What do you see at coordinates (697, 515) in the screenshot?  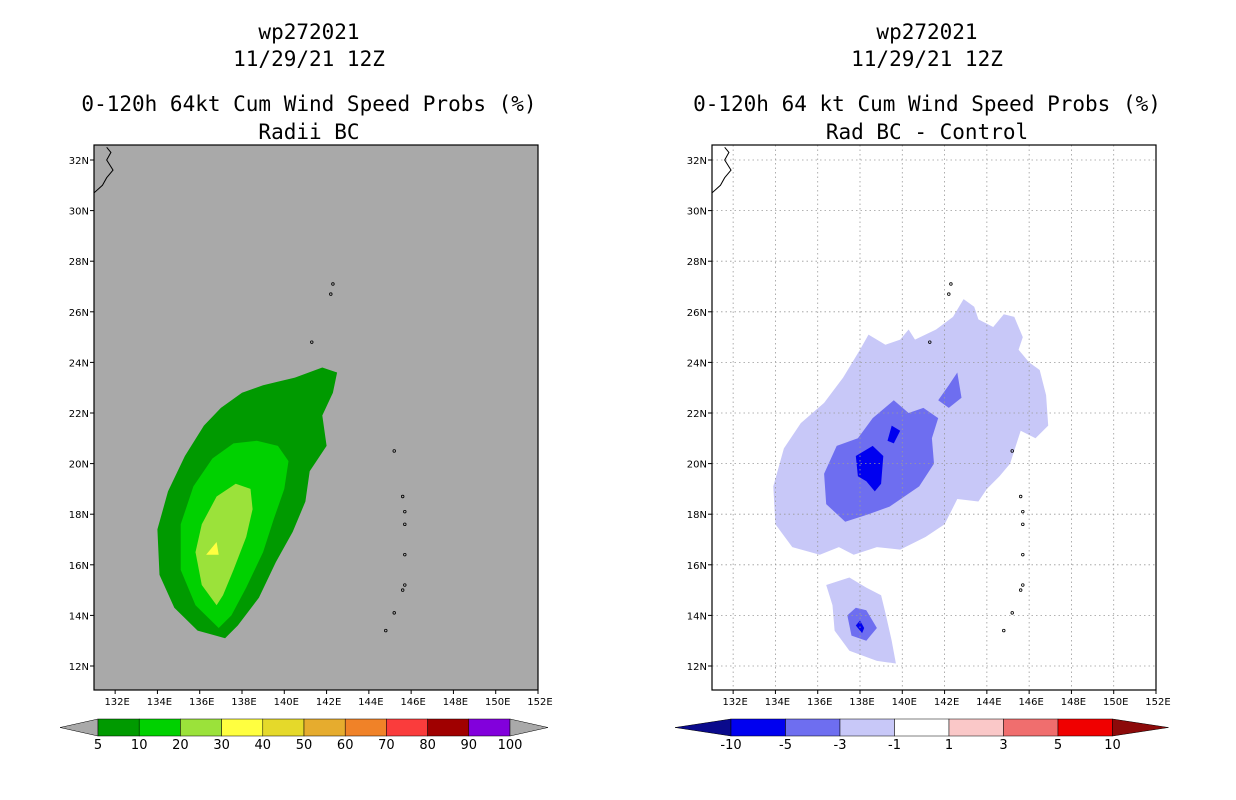 I see `y-tick-label: 18N` at bounding box center [697, 515].